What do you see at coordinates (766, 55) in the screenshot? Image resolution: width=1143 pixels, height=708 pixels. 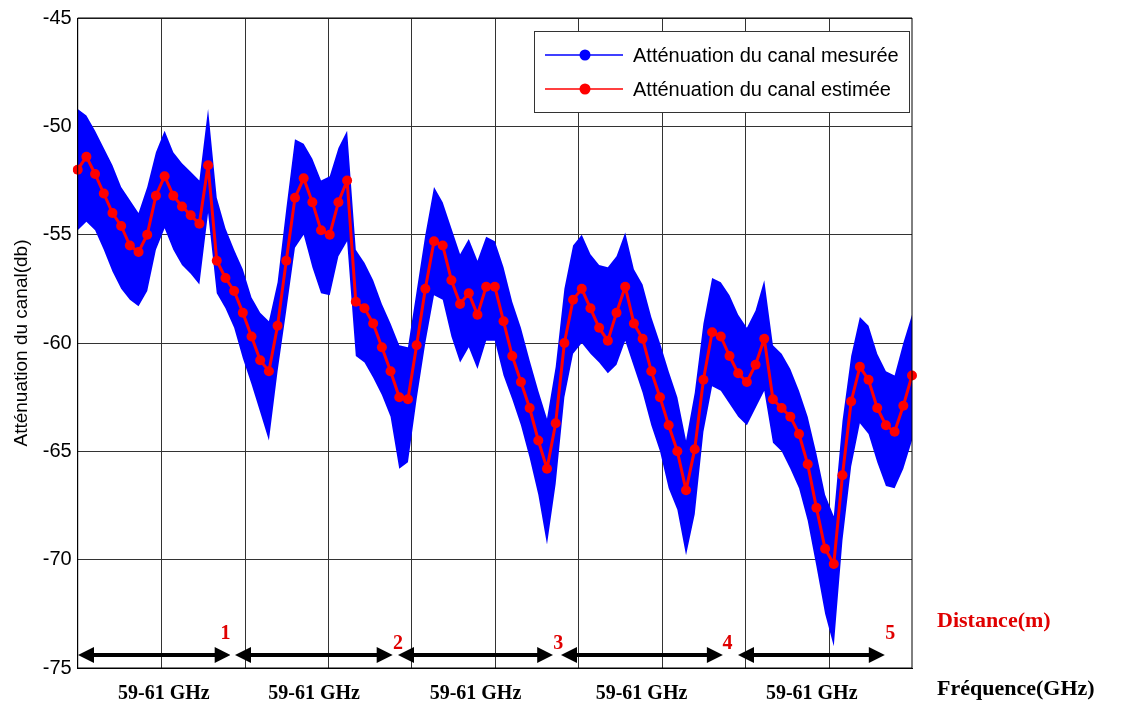 I see `legend-label: Atténuation du canal mesurée` at bounding box center [766, 55].